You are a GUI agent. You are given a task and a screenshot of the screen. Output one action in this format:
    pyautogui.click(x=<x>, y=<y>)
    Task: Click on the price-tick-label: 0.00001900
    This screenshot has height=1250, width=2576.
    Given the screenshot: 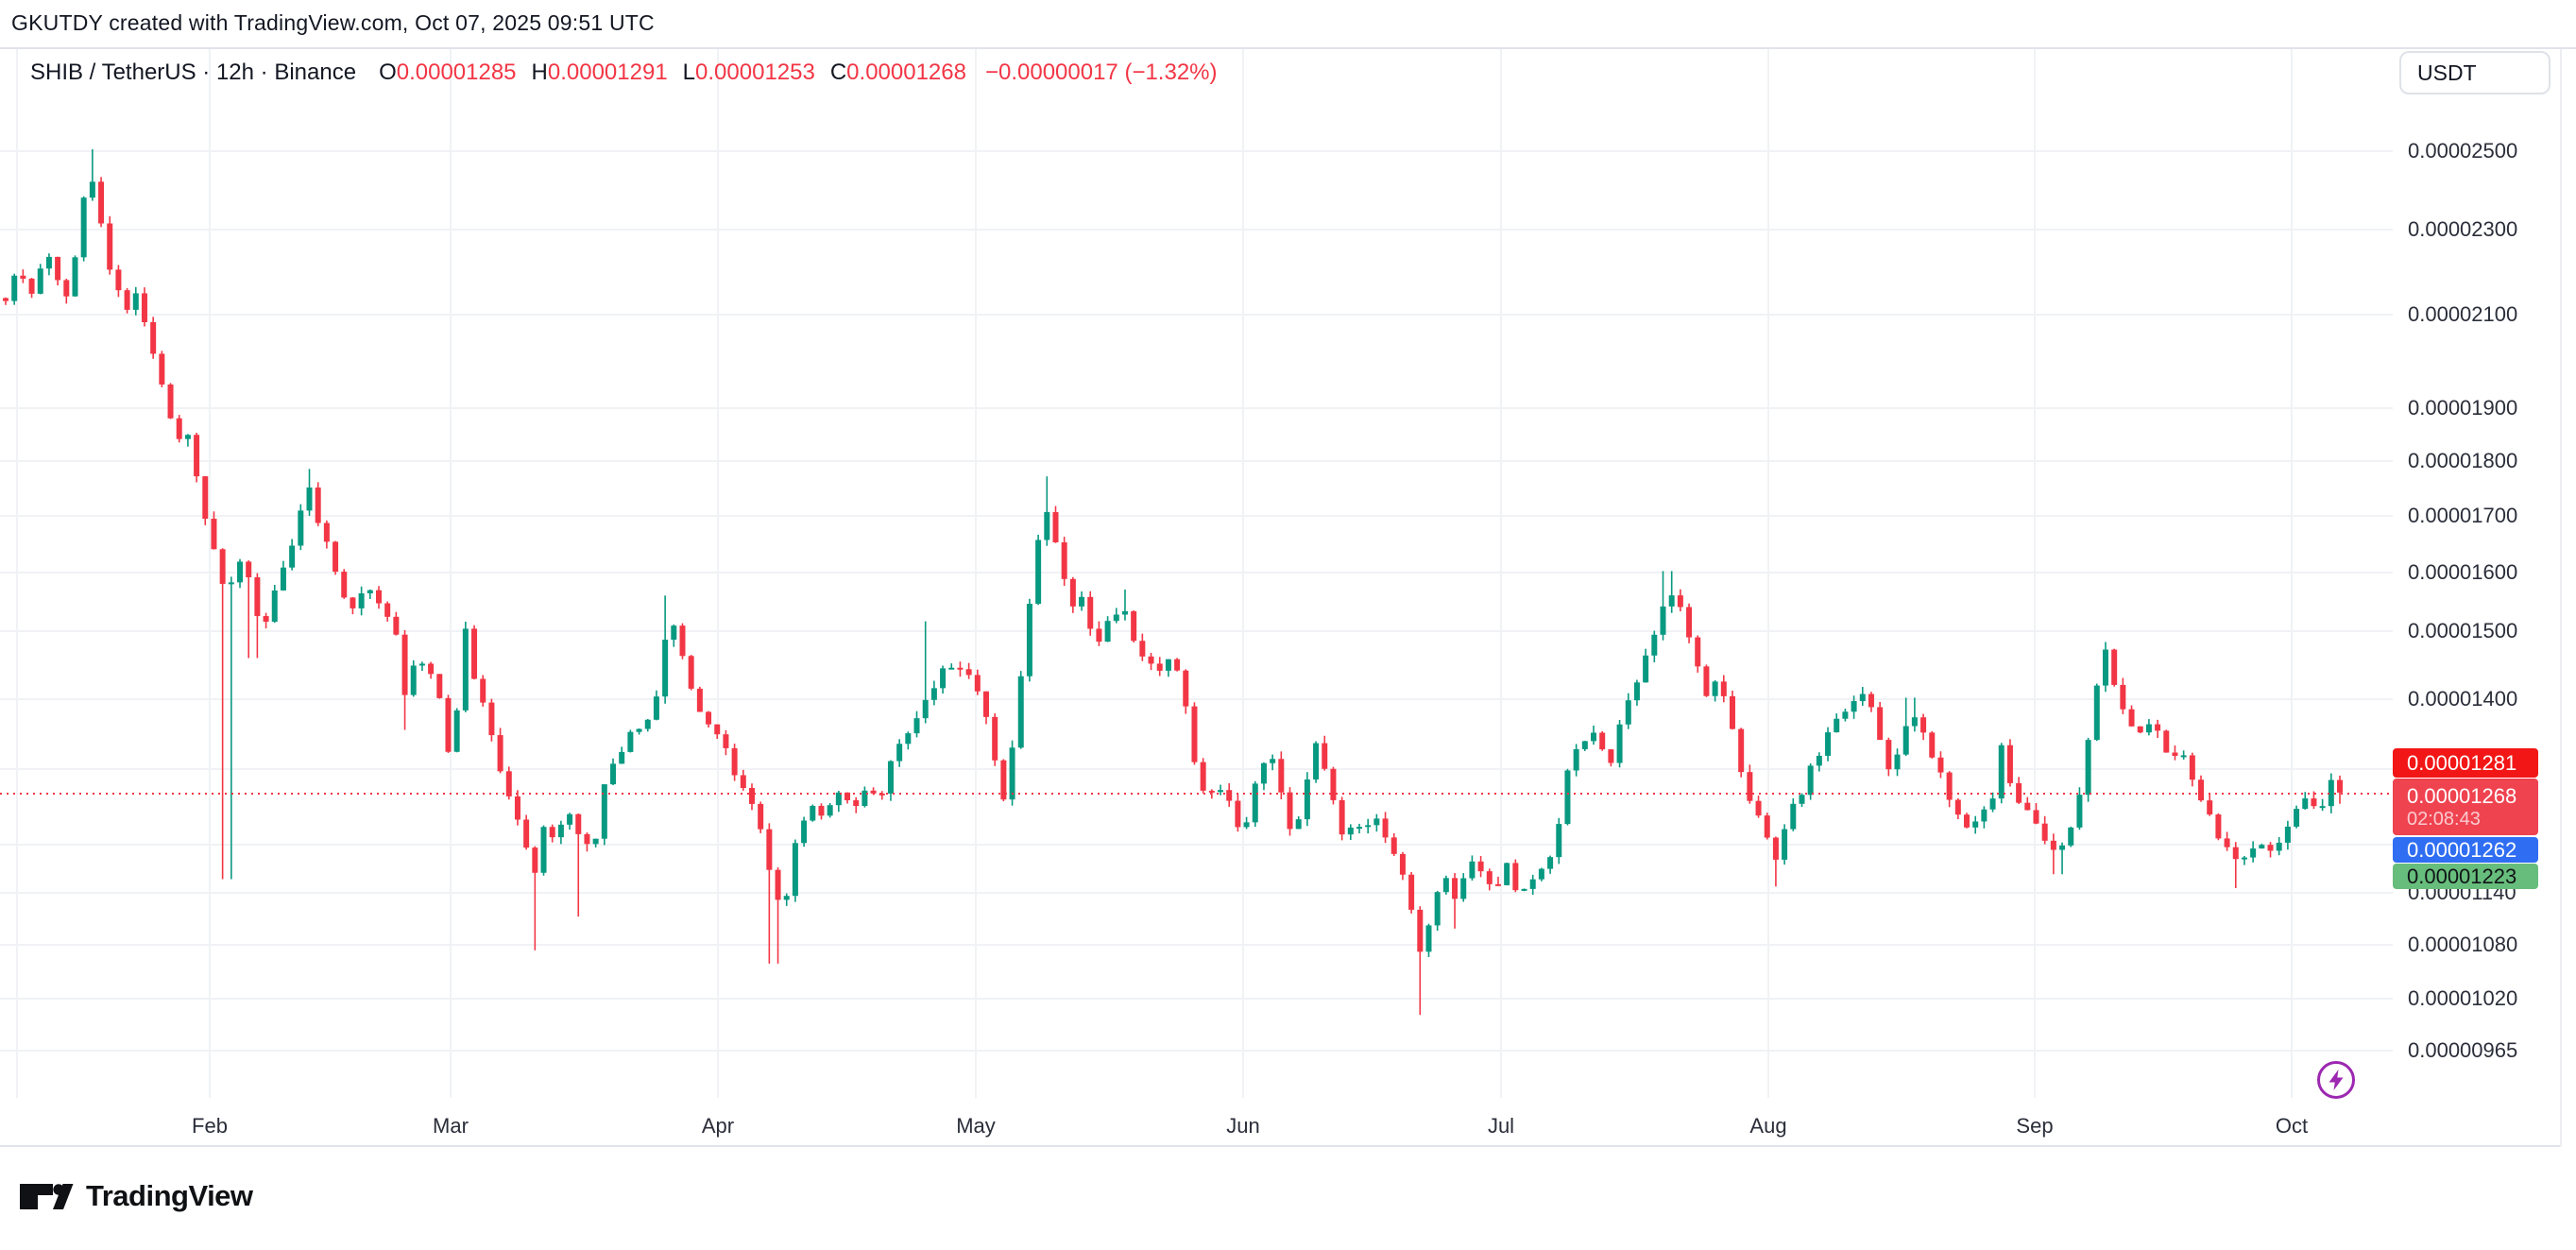 What is the action you would take?
    pyautogui.click(x=2463, y=408)
    